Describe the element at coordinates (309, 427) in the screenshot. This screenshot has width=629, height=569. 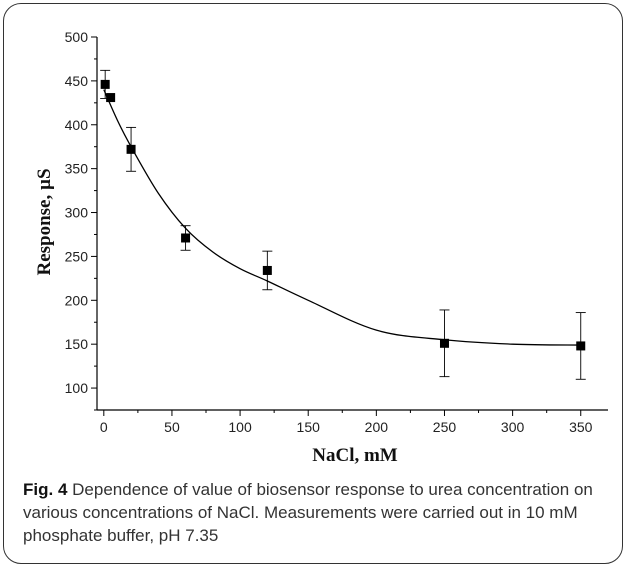
I see `x-tick-label: 150` at that location.